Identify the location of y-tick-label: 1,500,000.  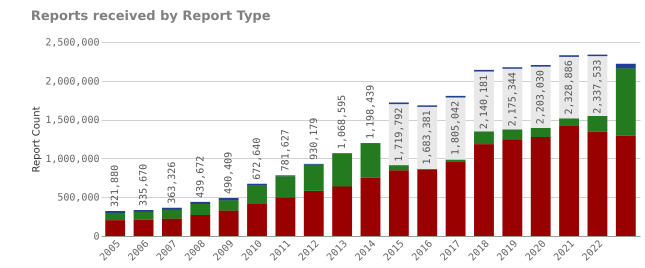
(72, 120).